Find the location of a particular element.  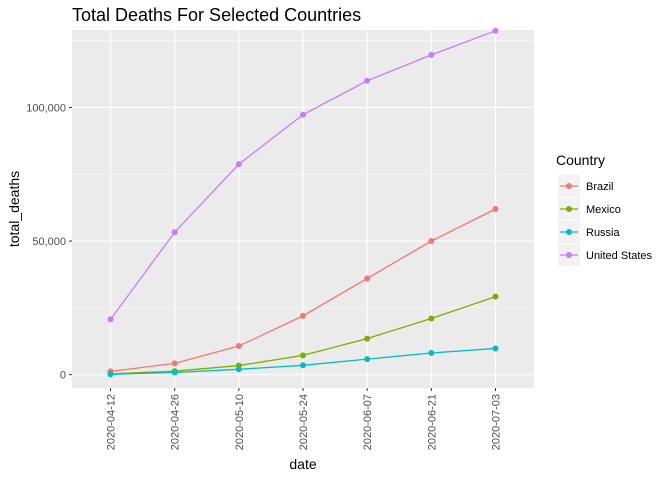

x-tick-label: 2020-05-10 is located at coordinates (240, 422).